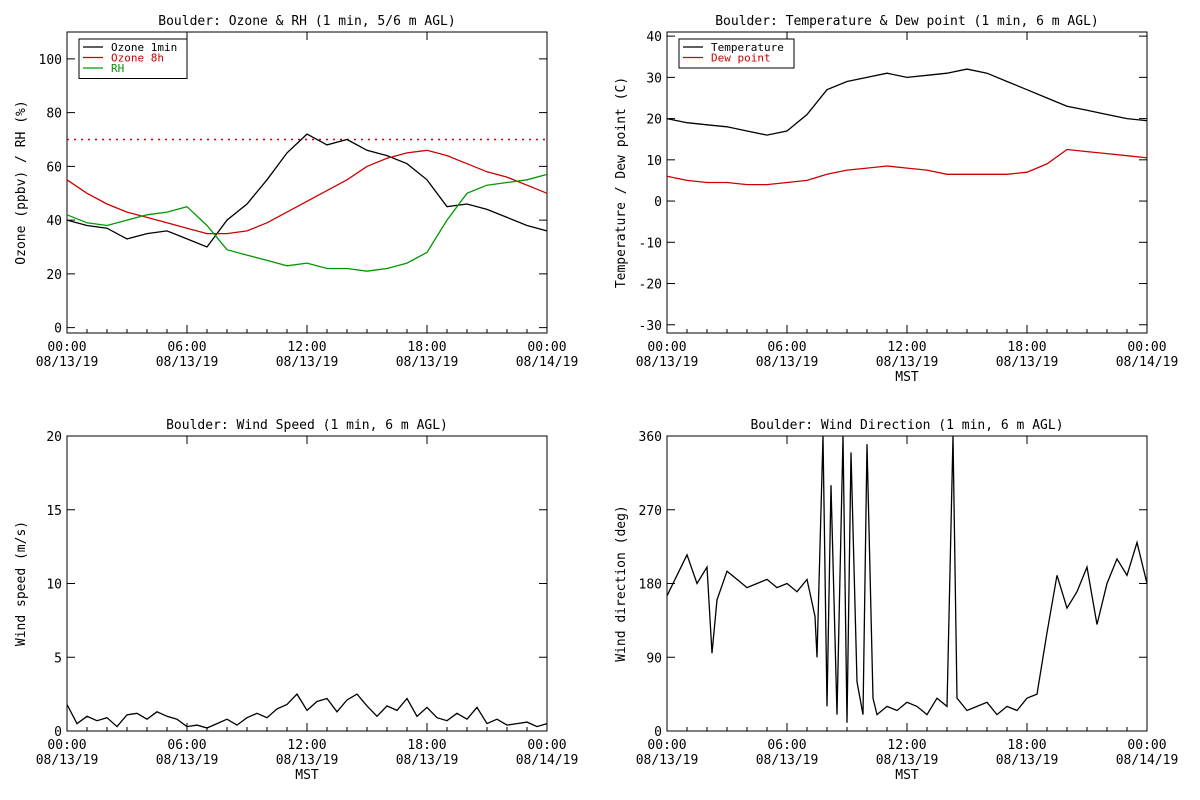  What do you see at coordinates (650, 243) in the screenshot?
I see `temp-dew-ytick-label: -10` at bounding box center [650, 243].